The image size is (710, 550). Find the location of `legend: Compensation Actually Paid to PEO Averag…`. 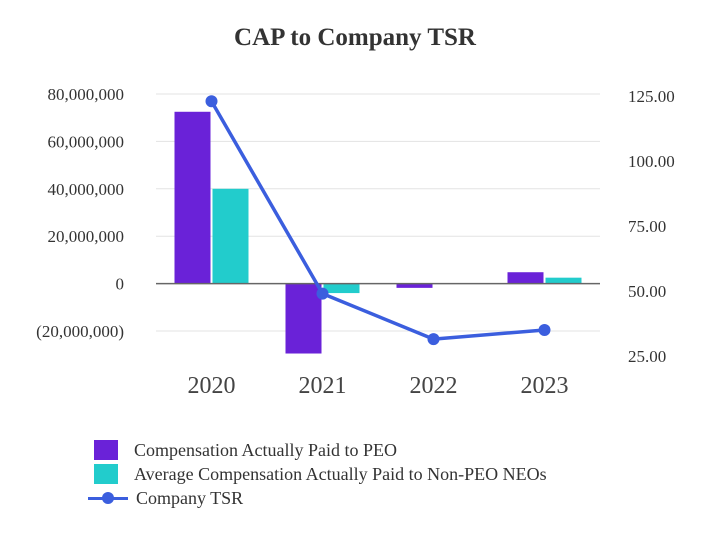

legend: Compensation Actually Paid to PEO Averag… is located at coordinates (317, 474).